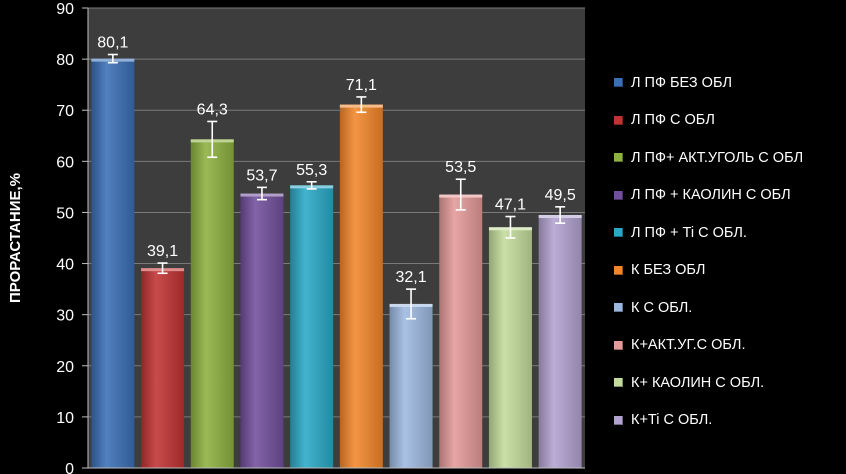 The width and height of the screenshot is (846, 474). Describe the element at coordinates (65, 265) in the screenshot. I see `y-tick-label: 40` at that location.